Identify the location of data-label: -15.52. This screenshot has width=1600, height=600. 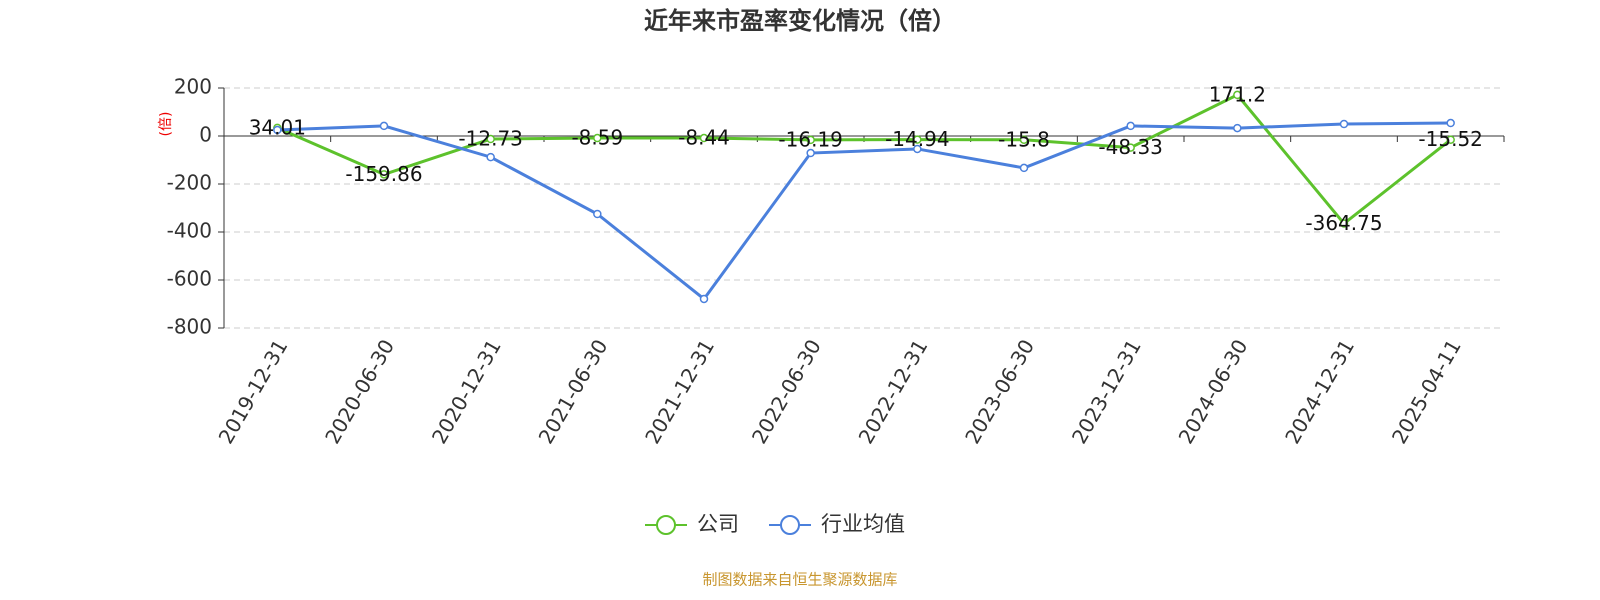
(1450, 139).